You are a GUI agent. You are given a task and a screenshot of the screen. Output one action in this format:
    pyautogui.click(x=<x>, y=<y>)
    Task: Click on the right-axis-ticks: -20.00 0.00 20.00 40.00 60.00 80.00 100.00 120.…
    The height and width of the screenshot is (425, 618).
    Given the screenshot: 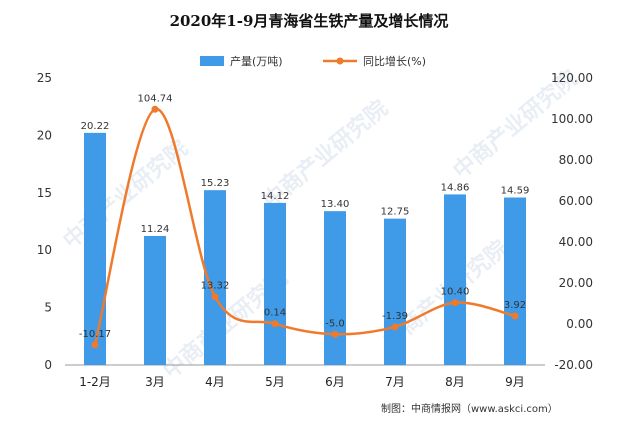 What is the action you would take?
    pyautogui.click(x=572, y=221)
    